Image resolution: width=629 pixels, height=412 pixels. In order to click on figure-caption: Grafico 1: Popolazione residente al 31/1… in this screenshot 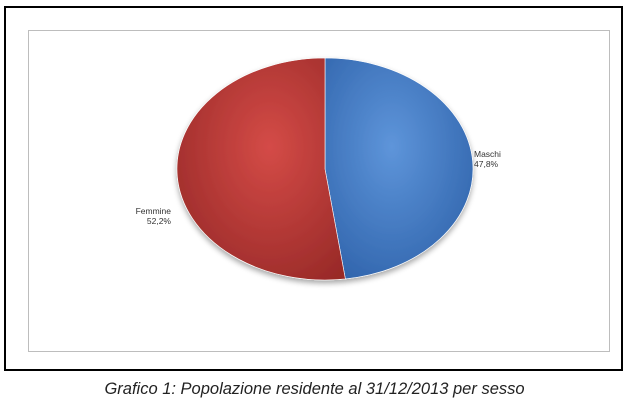, I will do `click(314, 389)`.